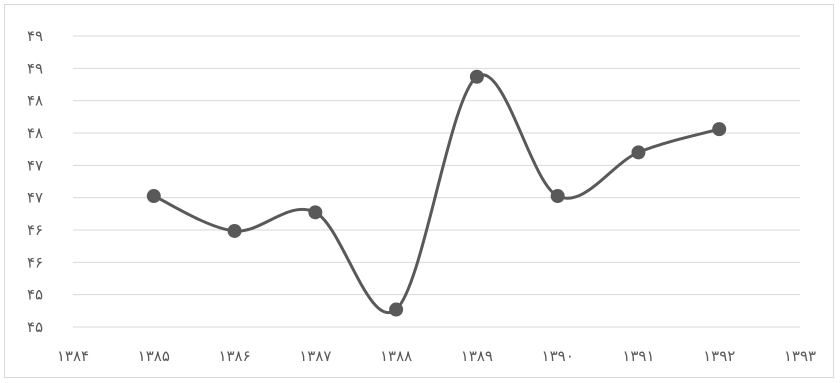 The height and width of the screenshot is (383, 840). What do you see at coordinates (558, 356) in the screenshot?
I see `x-tick-label: ۱۳۹۰` at bounding box center [558, 356].